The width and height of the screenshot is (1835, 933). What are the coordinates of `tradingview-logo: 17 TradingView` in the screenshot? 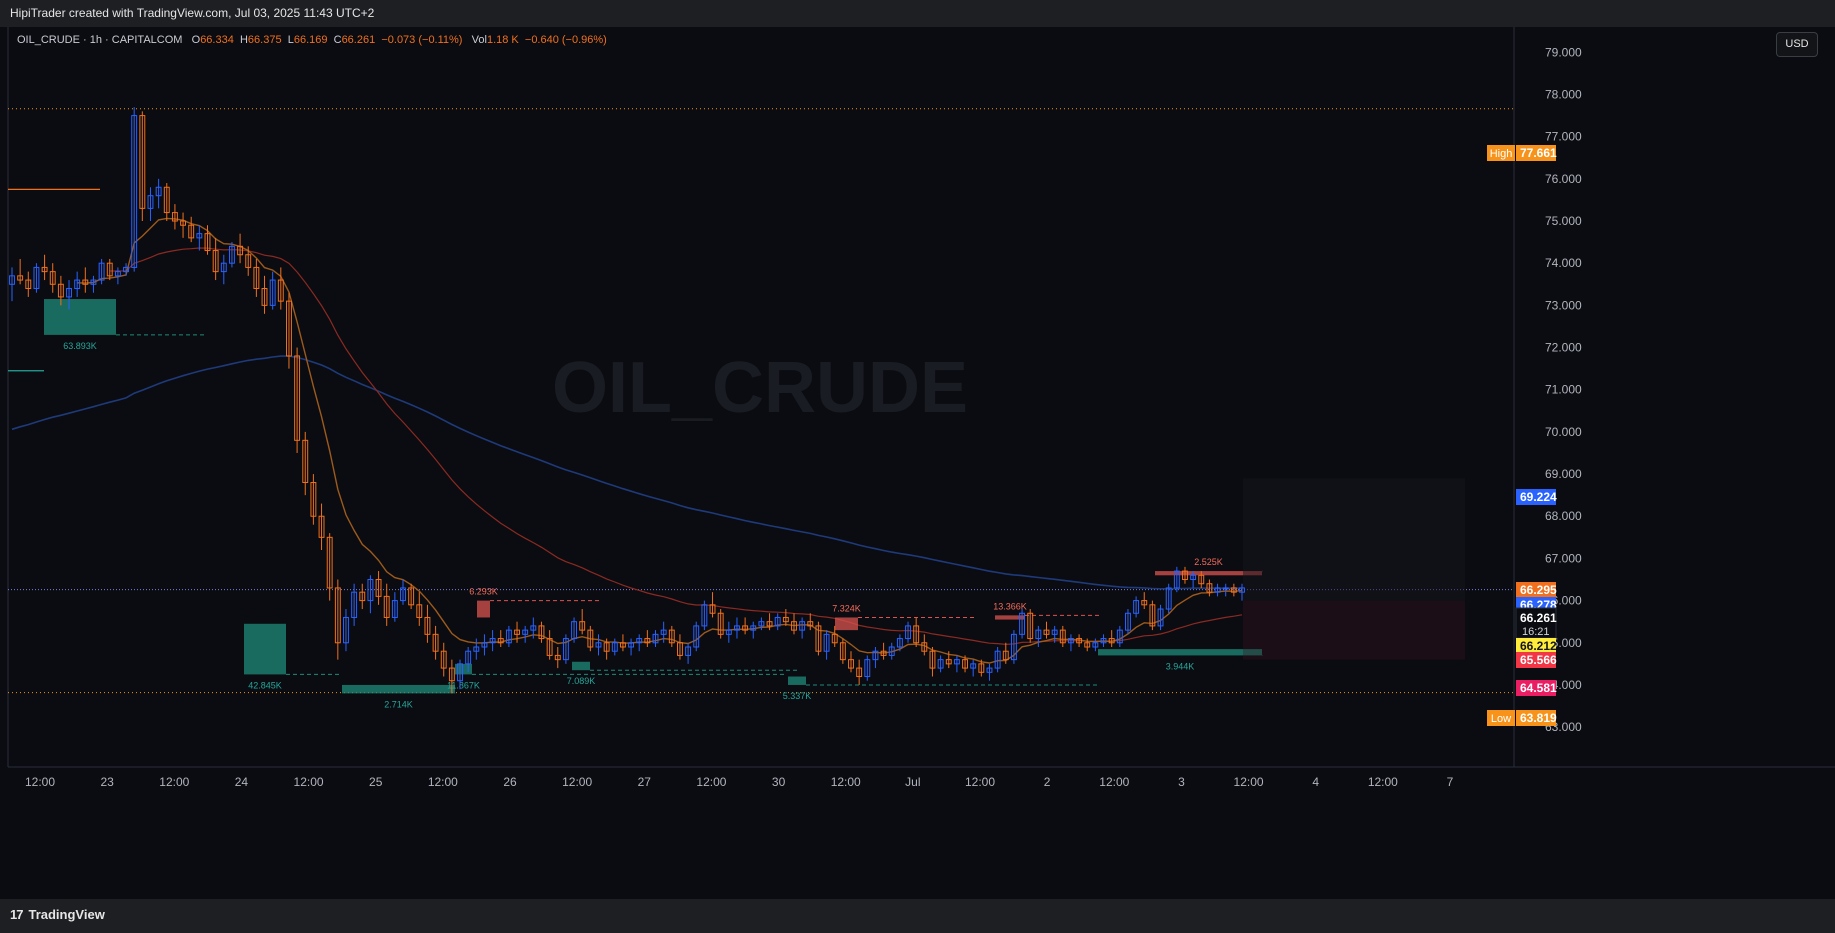 It's located at (57, 914).